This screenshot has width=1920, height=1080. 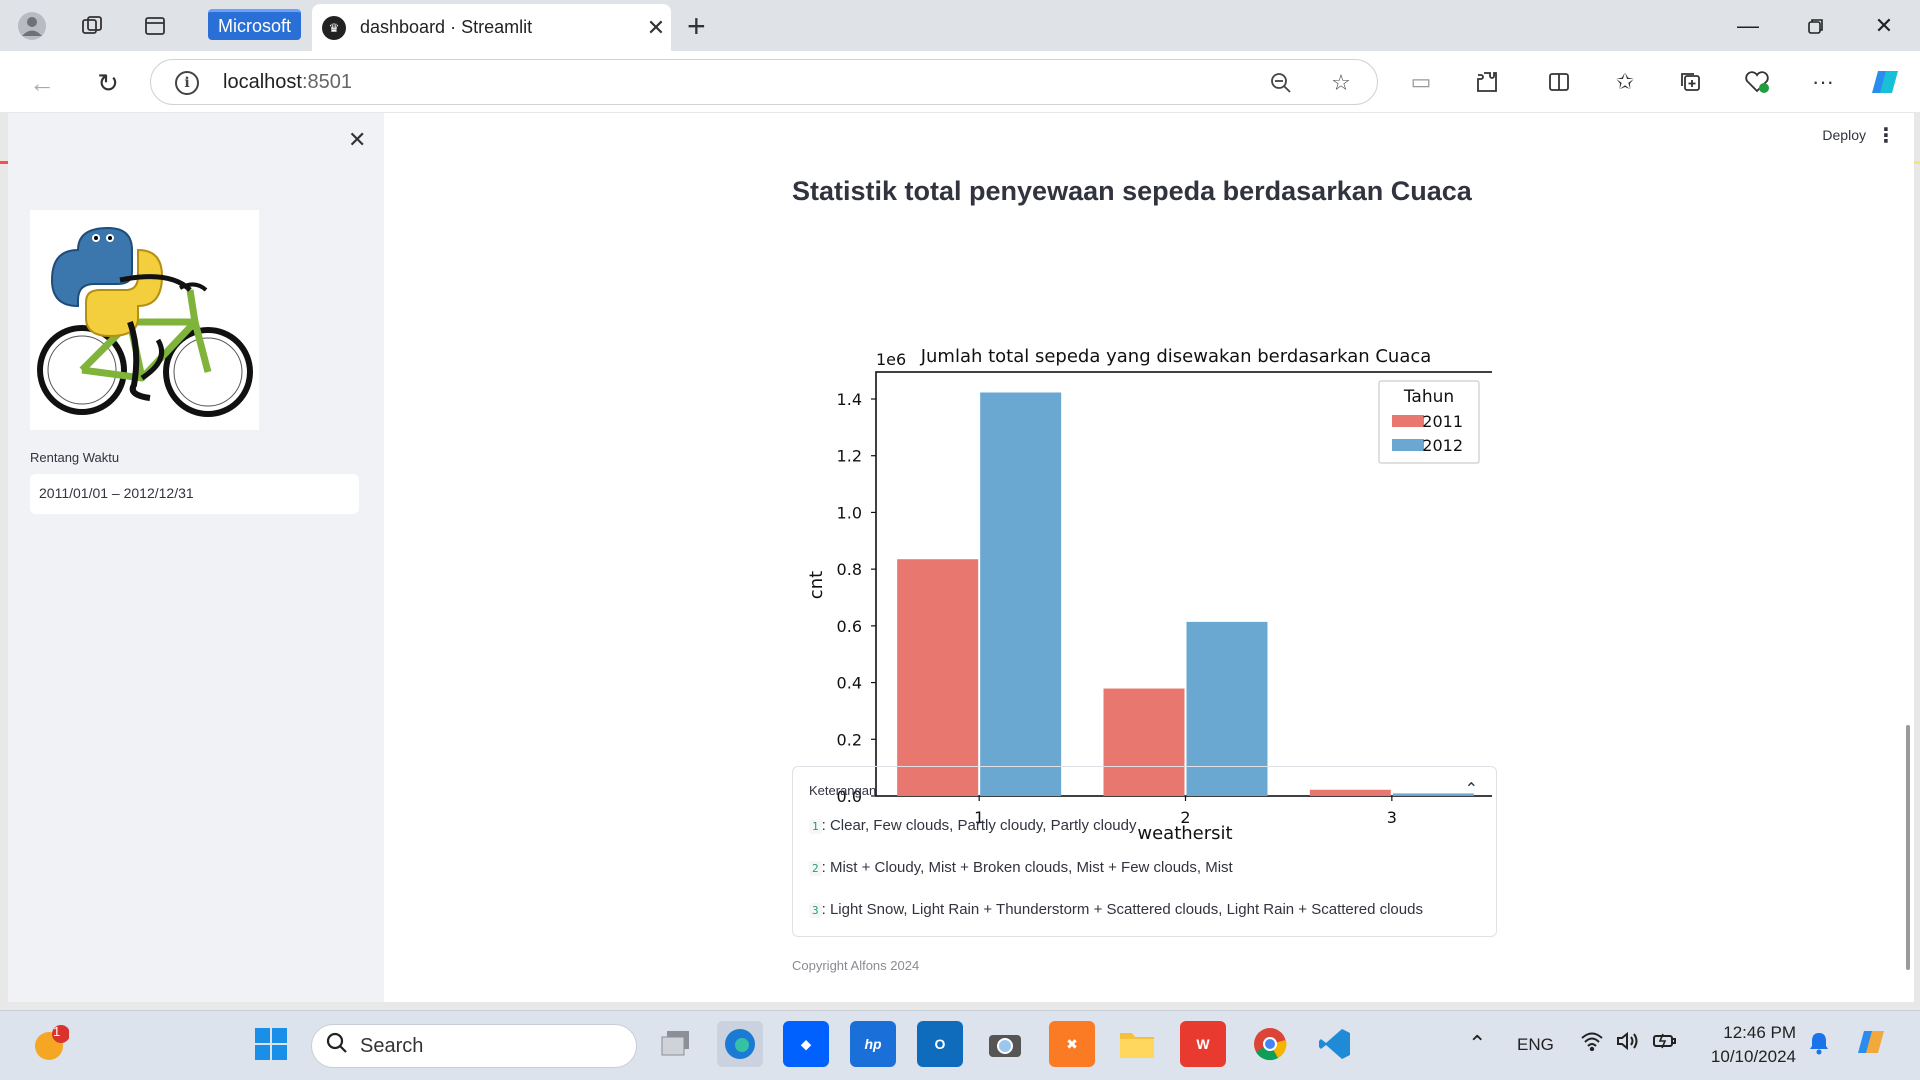 What do you see at coordinates (1885, 82) in the screenshot?
I see `copilot-icon` at bounding box center [1885, 82].